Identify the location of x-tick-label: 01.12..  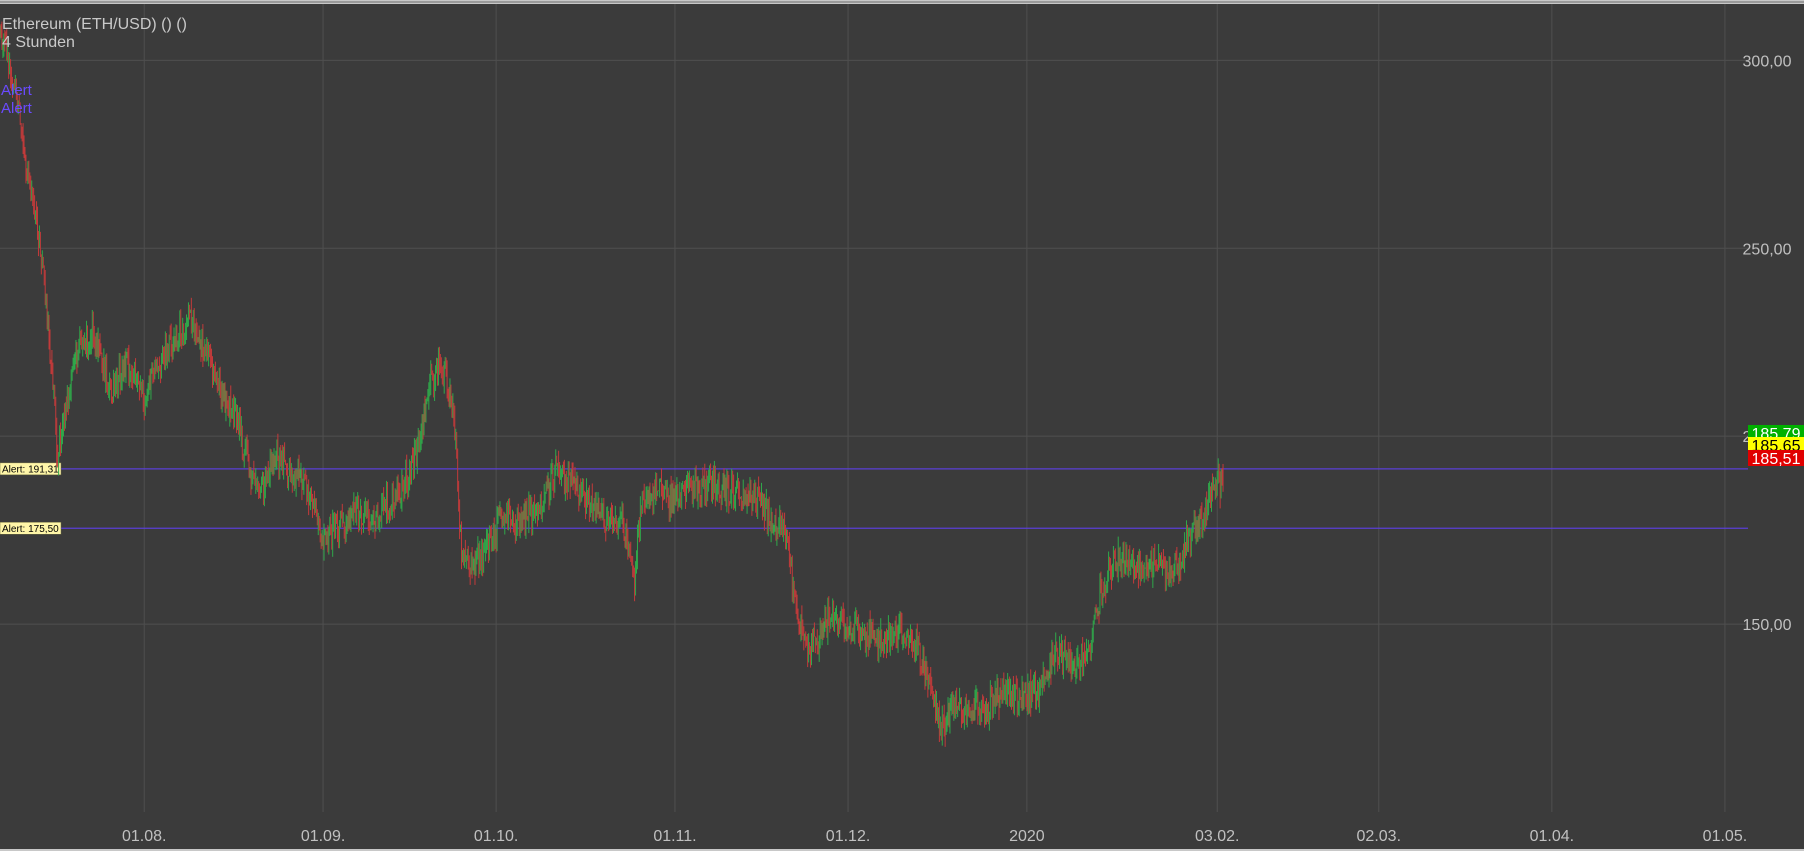
(848, 836).